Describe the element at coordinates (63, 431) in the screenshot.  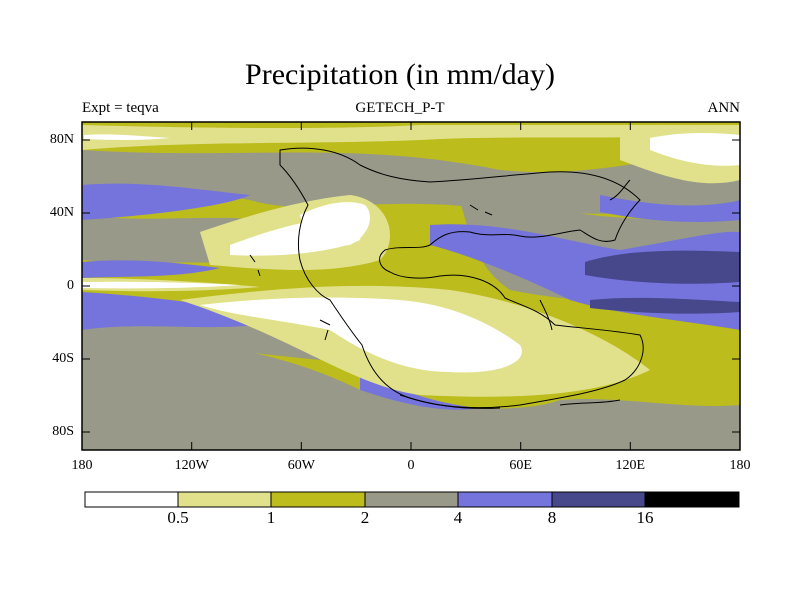
I see `lat-label: 80S` at that location.